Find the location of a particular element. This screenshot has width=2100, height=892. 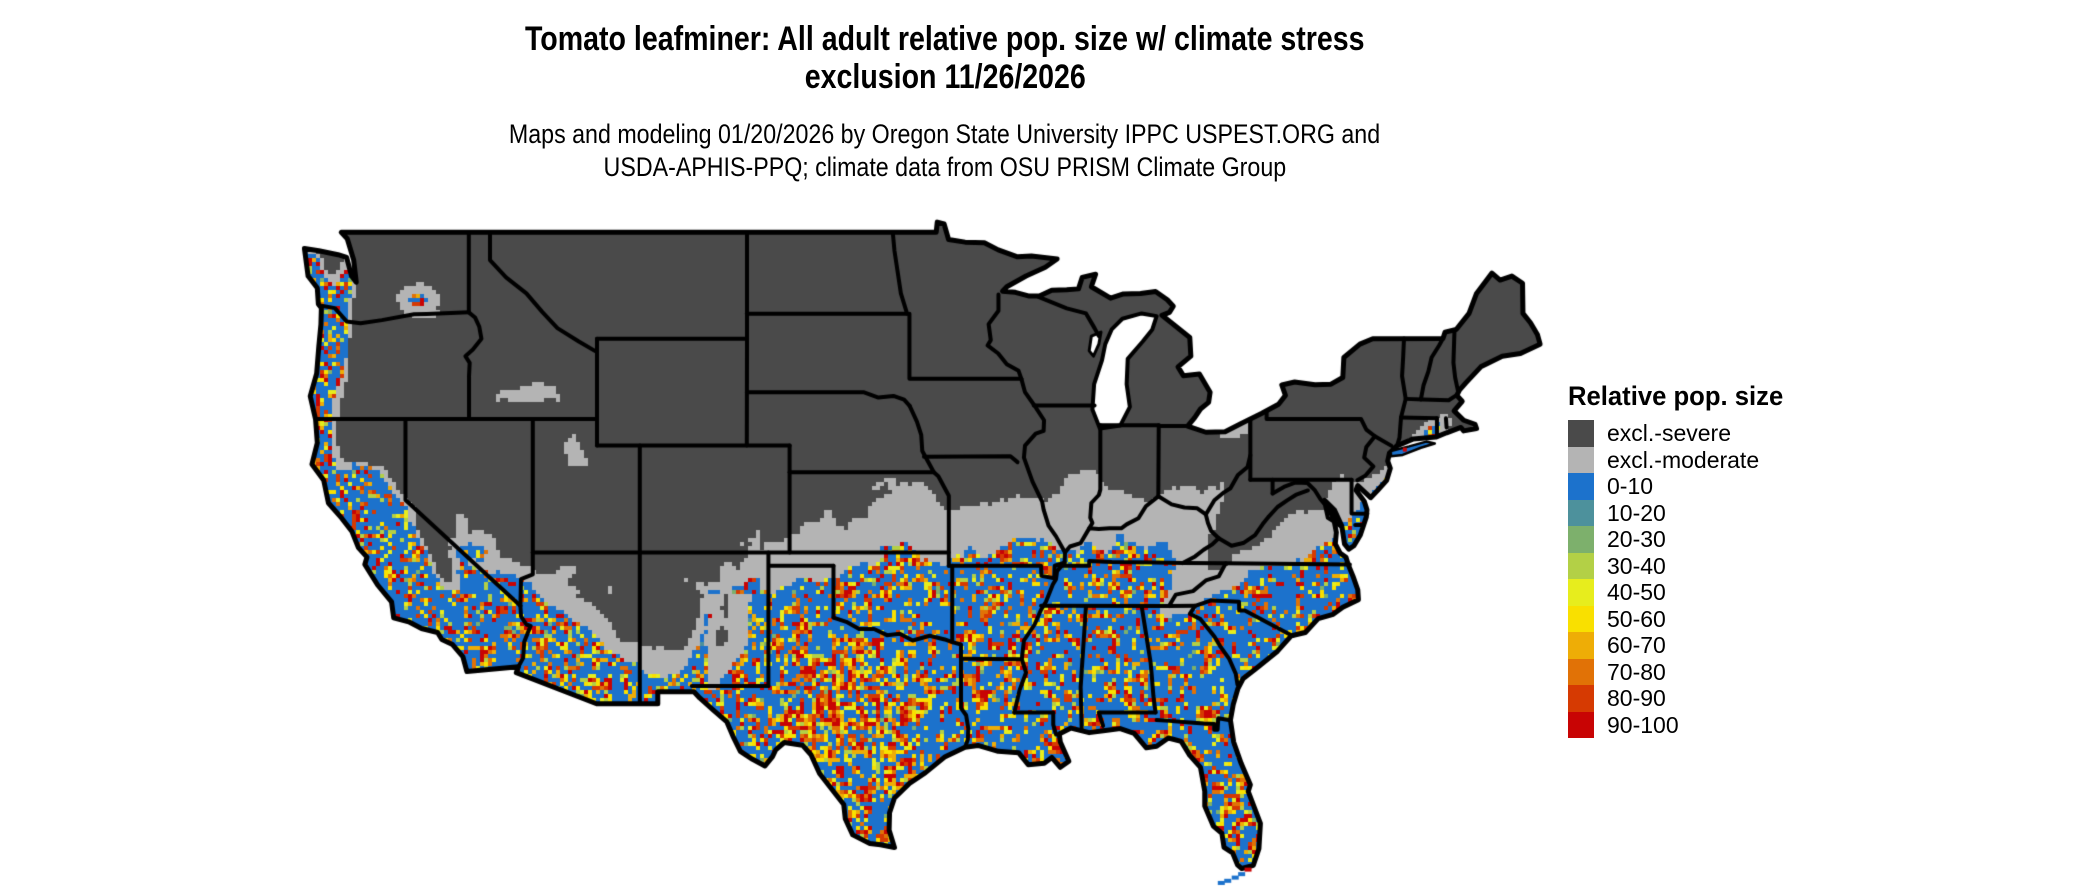

legend-item-label: 70-80 is located at coordinates (1636, 671).